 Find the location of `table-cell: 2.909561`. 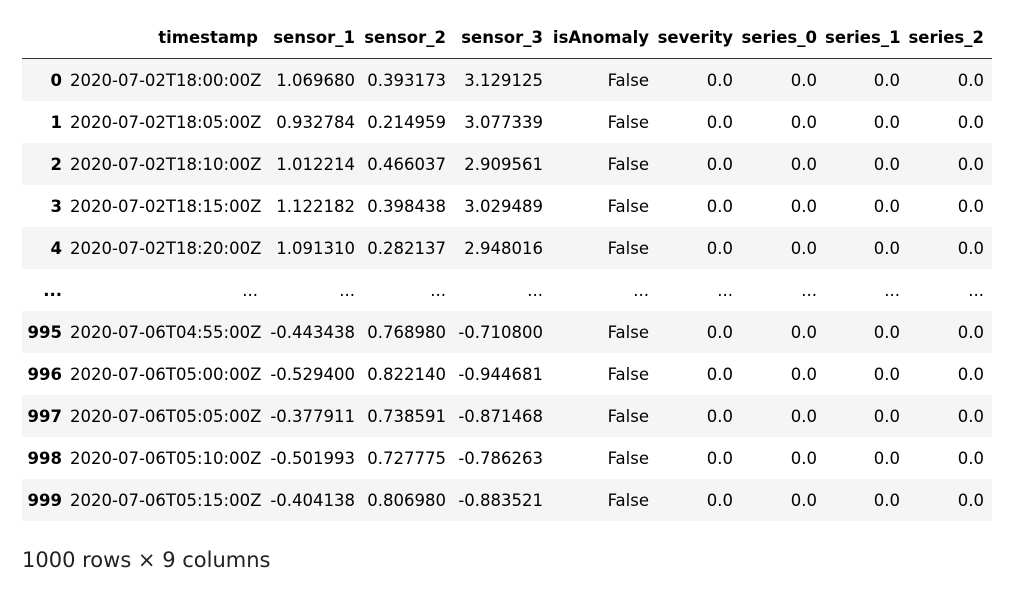

table-cell: 2.909561 is located at coordinates (503, 164).